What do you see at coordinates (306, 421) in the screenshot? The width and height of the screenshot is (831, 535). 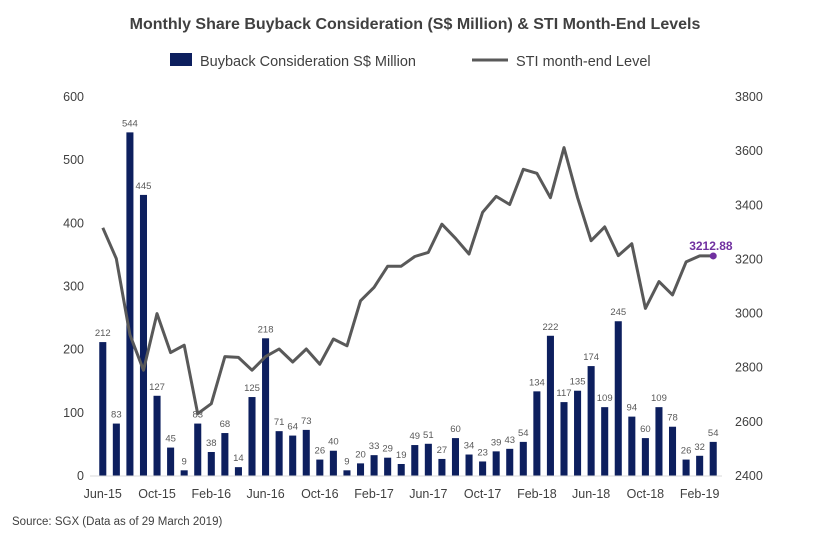 I see `bar-data-label: 73` at bounding box center [306, 421].